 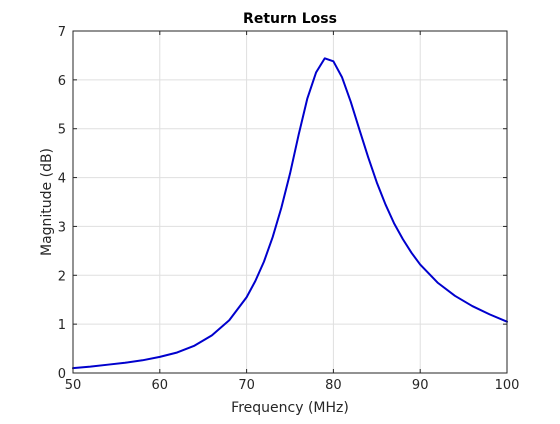 What do you see at coordinates (507, 385) in the screenshot?
I see `x-tick-label: 100` at bounding box center [507, 385].